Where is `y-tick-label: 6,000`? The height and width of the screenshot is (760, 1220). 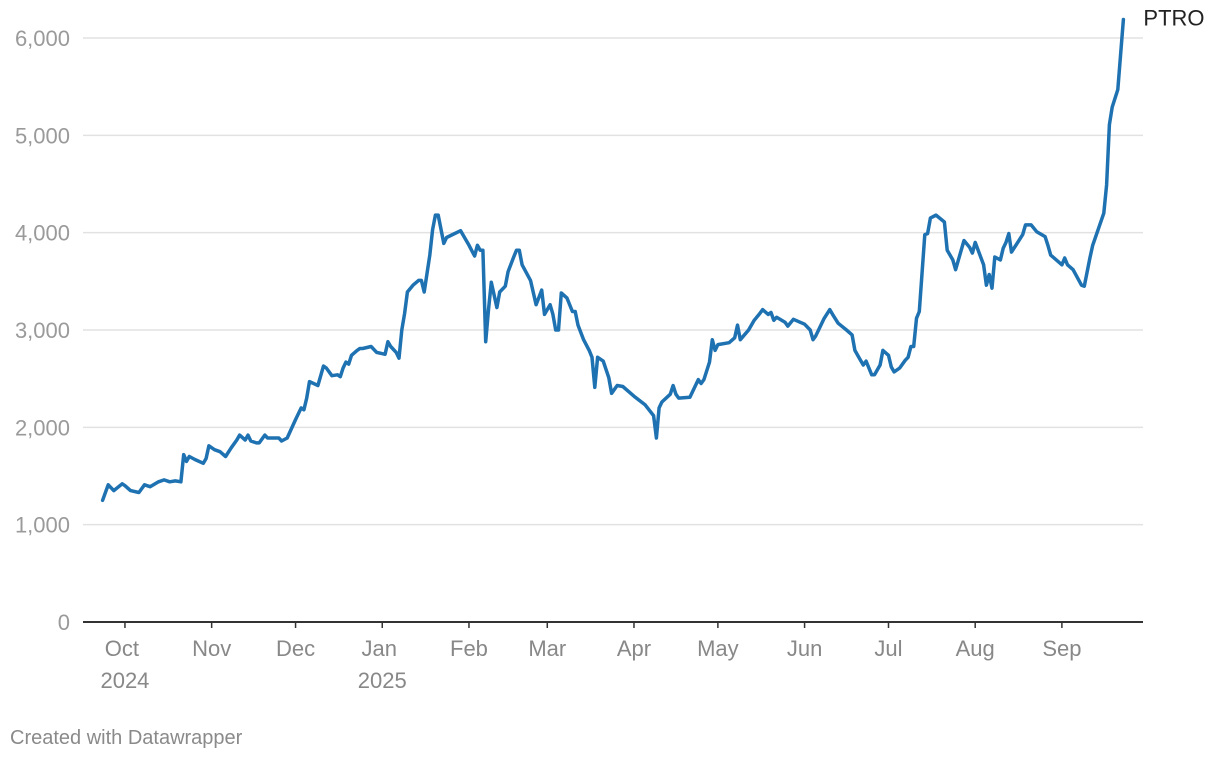
y-tick-label: 6,000 is located at coordinates (42, 38).